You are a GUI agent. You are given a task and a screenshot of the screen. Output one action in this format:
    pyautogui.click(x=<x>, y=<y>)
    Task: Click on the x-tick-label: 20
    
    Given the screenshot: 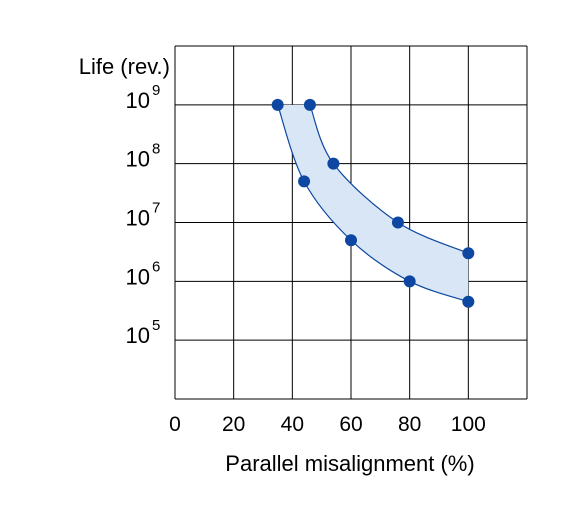 What is the action you would take?
    pyautogui.click(x=233, y=424)
    